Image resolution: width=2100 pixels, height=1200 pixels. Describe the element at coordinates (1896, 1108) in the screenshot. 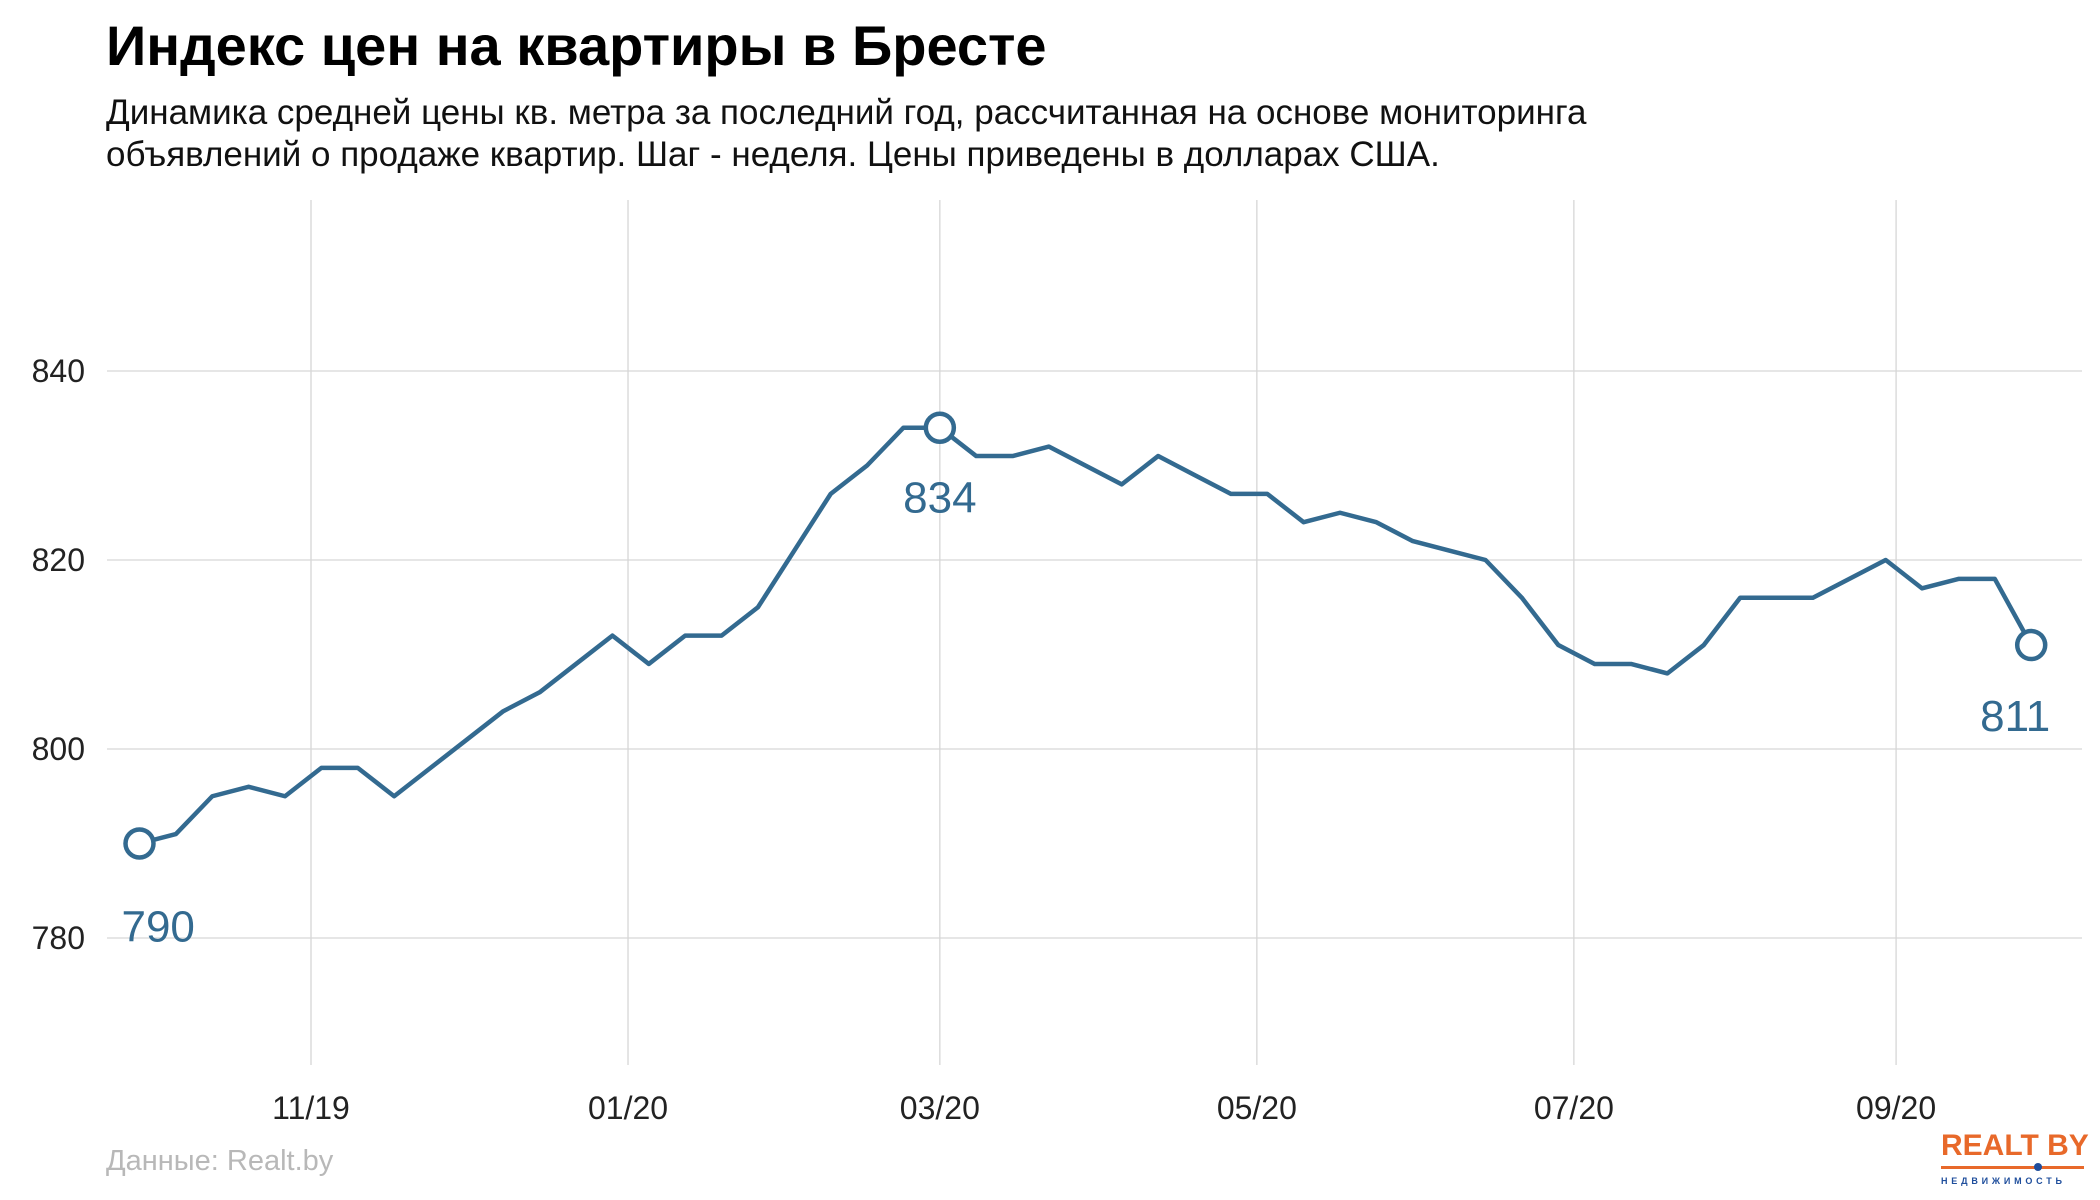

I see `x-tick-label: 09/20` at that location.